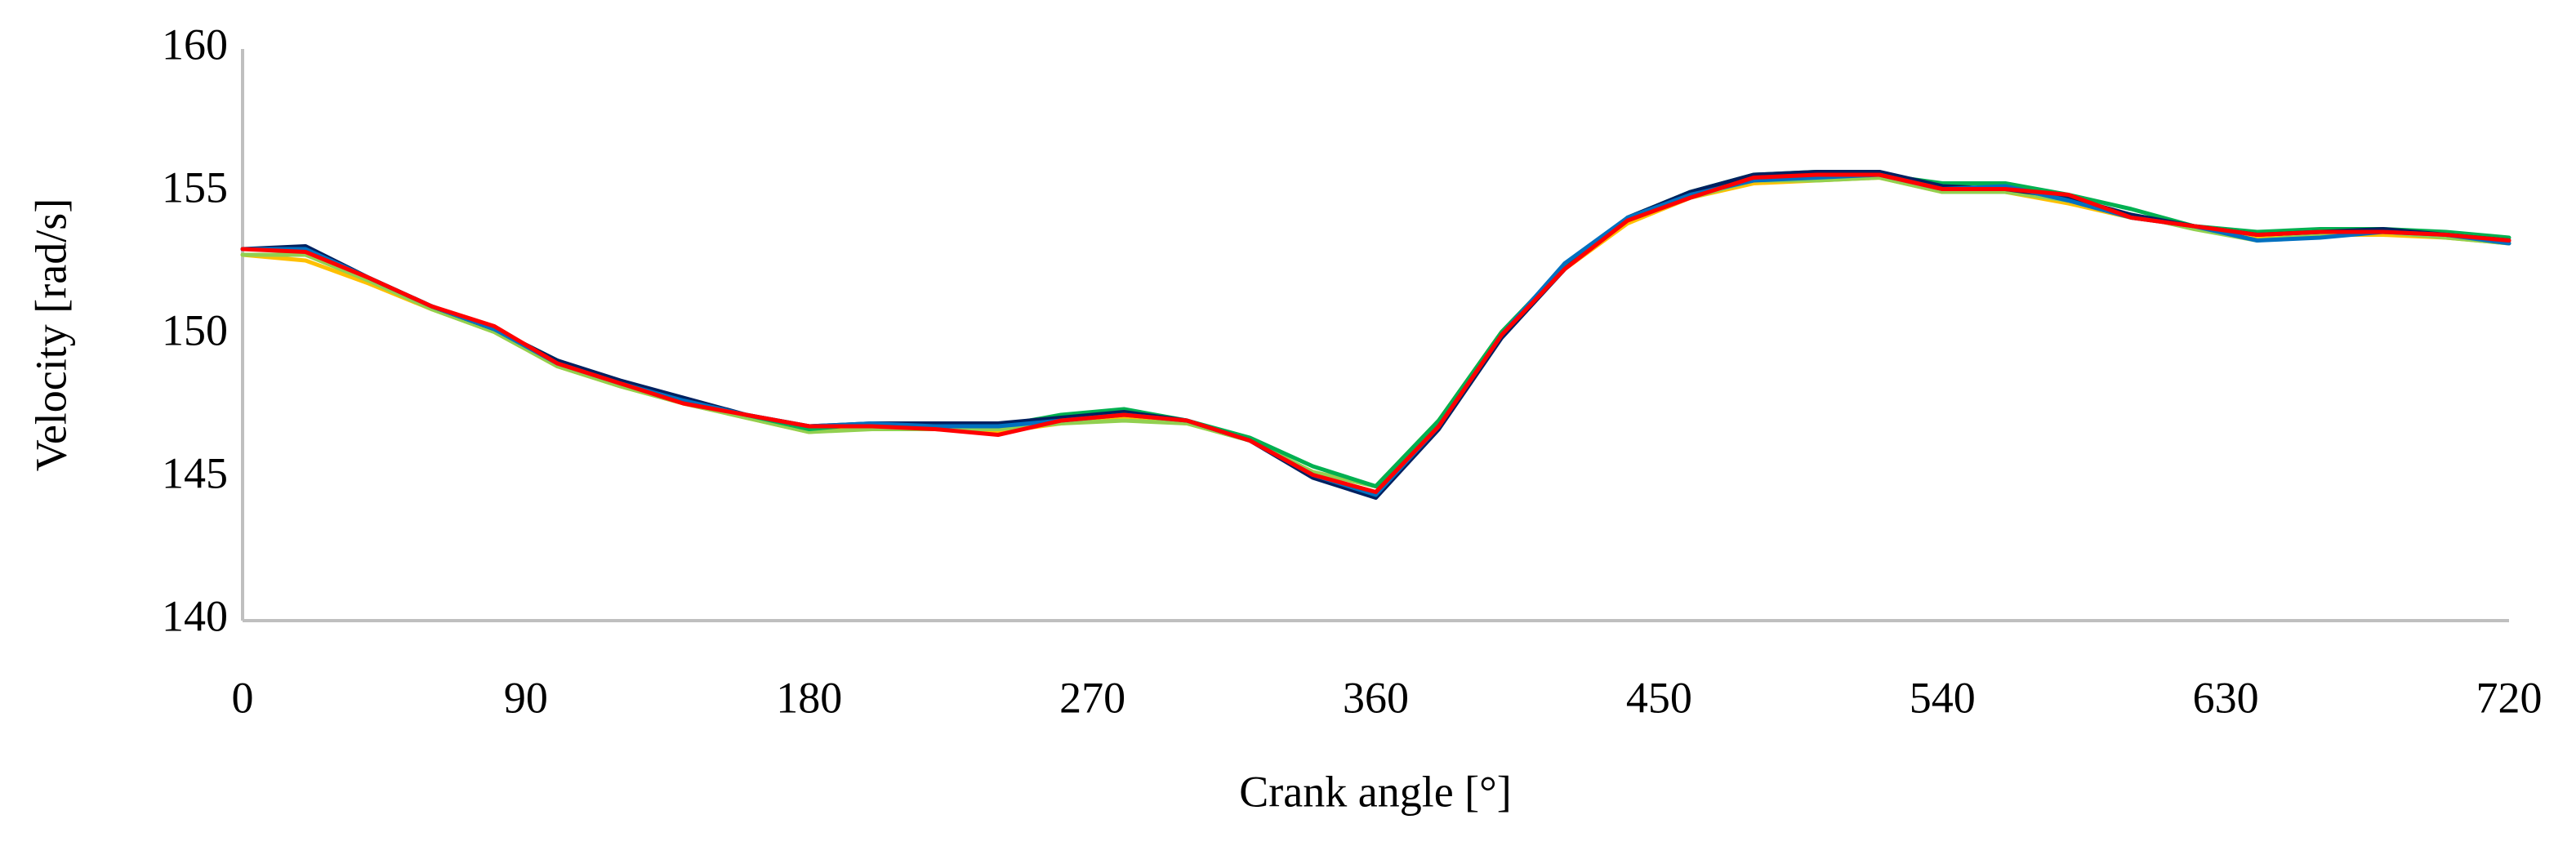 This screenshot has width=2576, height=855. Describe the element at coordinates (195, 615) in the screenshot. I see `y-tick-label: 140` at that location.